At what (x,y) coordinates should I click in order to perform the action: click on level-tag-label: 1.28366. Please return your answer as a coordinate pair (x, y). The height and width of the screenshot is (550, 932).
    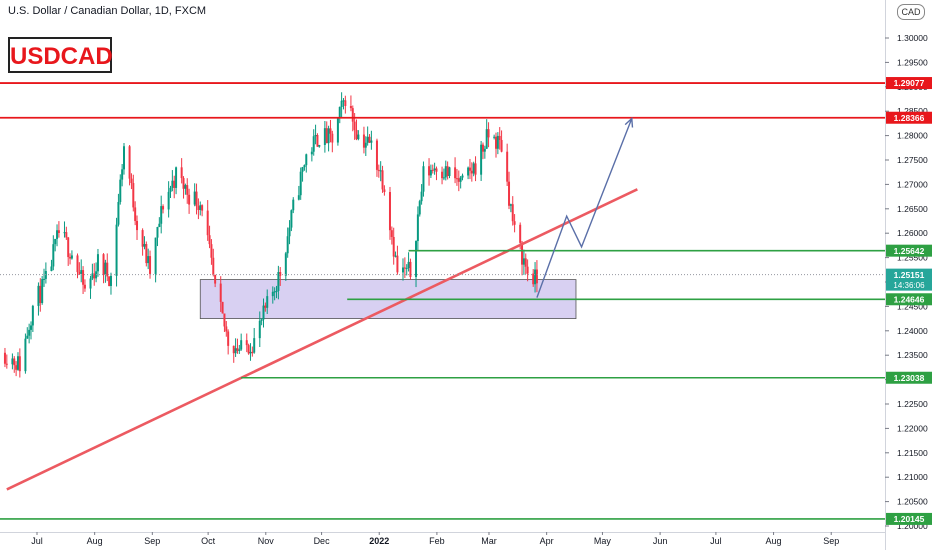
    Looking at the image, I should click on (909, 118).